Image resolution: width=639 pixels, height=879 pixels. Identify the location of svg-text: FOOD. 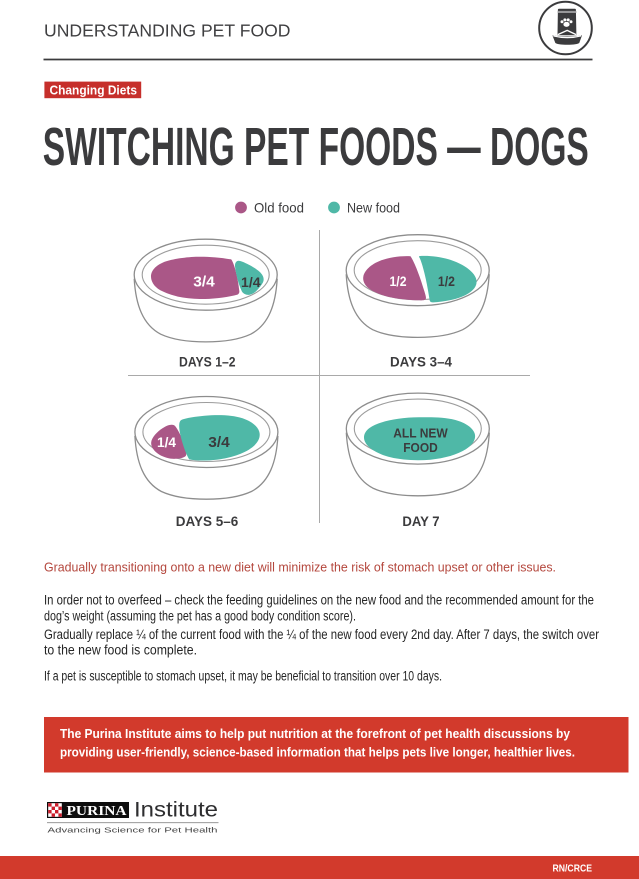
(420, 447).